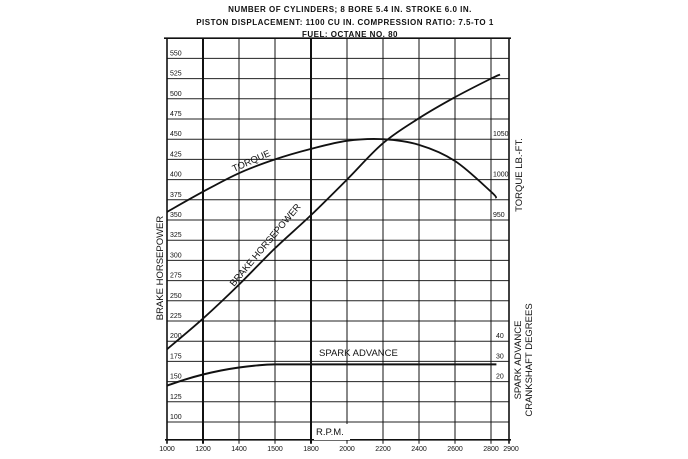 The width and height of the screenshot is (688, 459). What do you see at coordinates (519, 175) in the screenshot?
I see `y-axis-title-torque: TORQUE LB.-FT.` at bounding box center [519, 175].